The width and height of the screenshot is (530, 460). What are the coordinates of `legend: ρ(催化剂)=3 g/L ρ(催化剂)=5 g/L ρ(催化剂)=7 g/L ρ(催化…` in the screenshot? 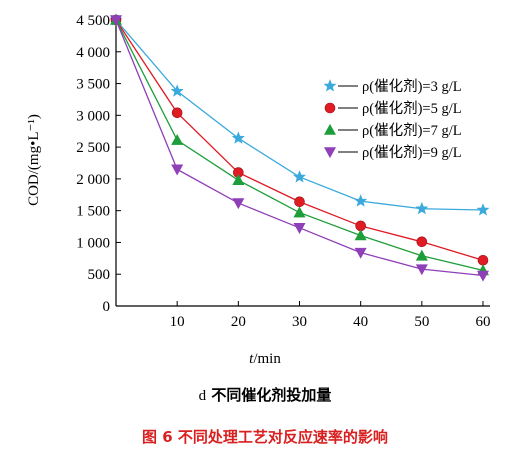 It's located at (392, 119).